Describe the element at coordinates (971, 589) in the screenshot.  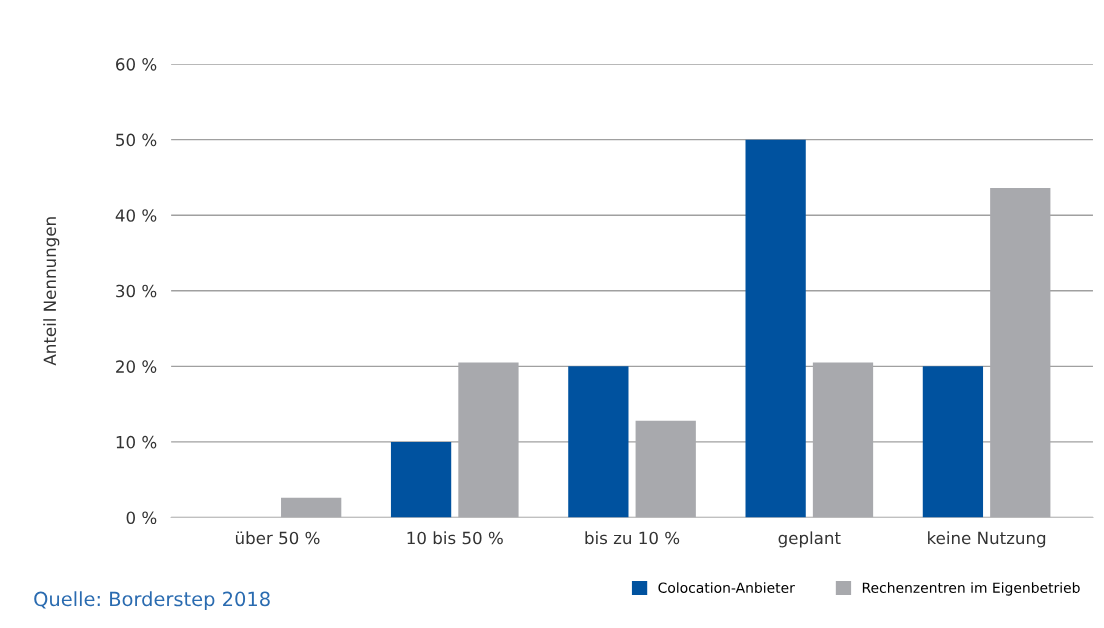
I see `legend-label: Rechenzentren im Eigenbetrieb` at that location.